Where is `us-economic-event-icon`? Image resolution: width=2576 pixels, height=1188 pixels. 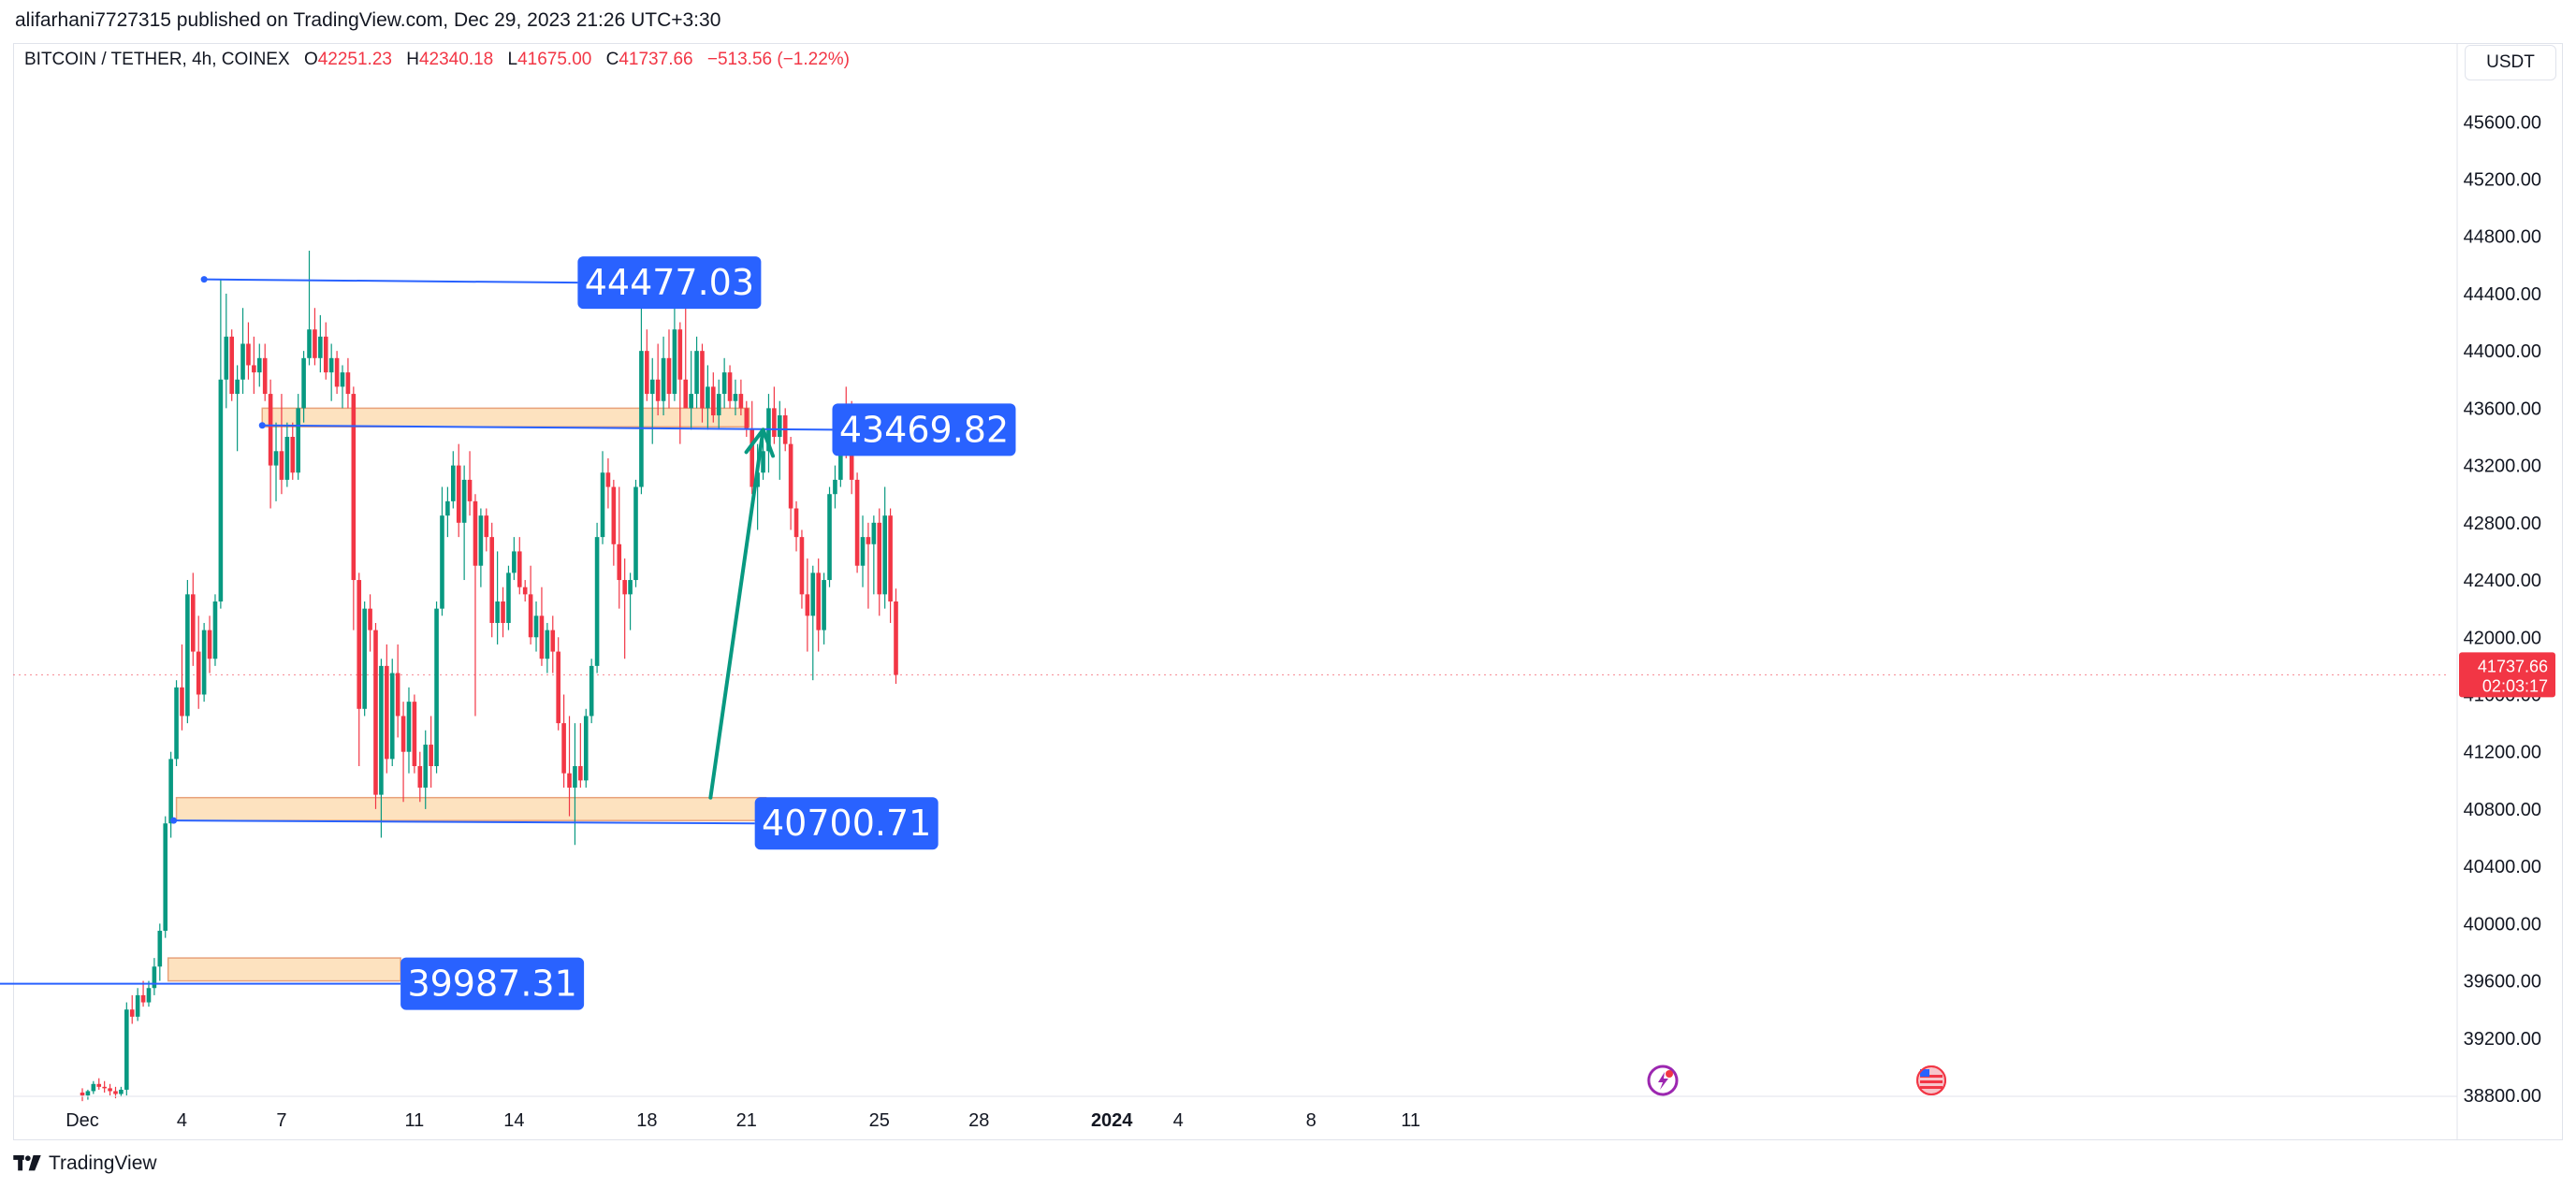 us-economic-event-icon is located at coordinates (1931, 1080).